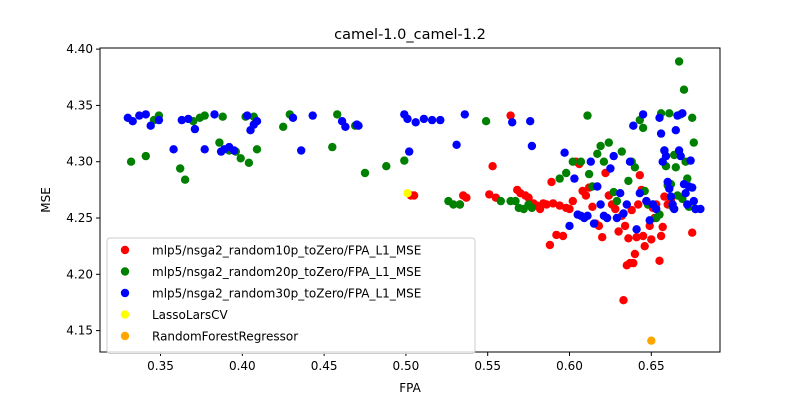 The width and height of the screenshot is (800, 404). Describe the element at coordinates (286, 251) in the screenshot. I see `legend-label: mlp5/nsga2_random10p_toZero/FPA_L1_MSE` at that location.